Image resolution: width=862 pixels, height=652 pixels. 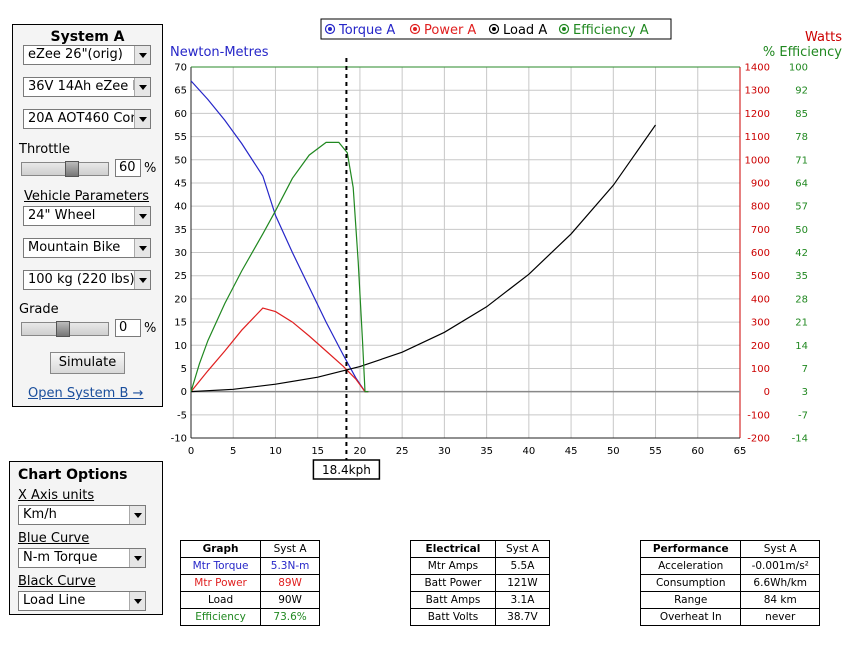 I want to click on weight-select-value: 100 kg (220 lbs) G, so click(x=88, y=279).